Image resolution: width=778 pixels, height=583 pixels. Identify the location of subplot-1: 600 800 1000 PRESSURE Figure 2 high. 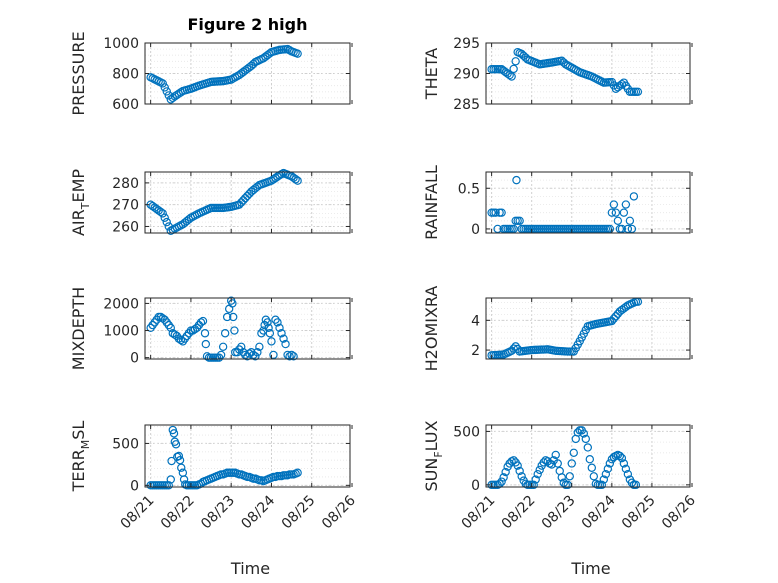
(211, 65).